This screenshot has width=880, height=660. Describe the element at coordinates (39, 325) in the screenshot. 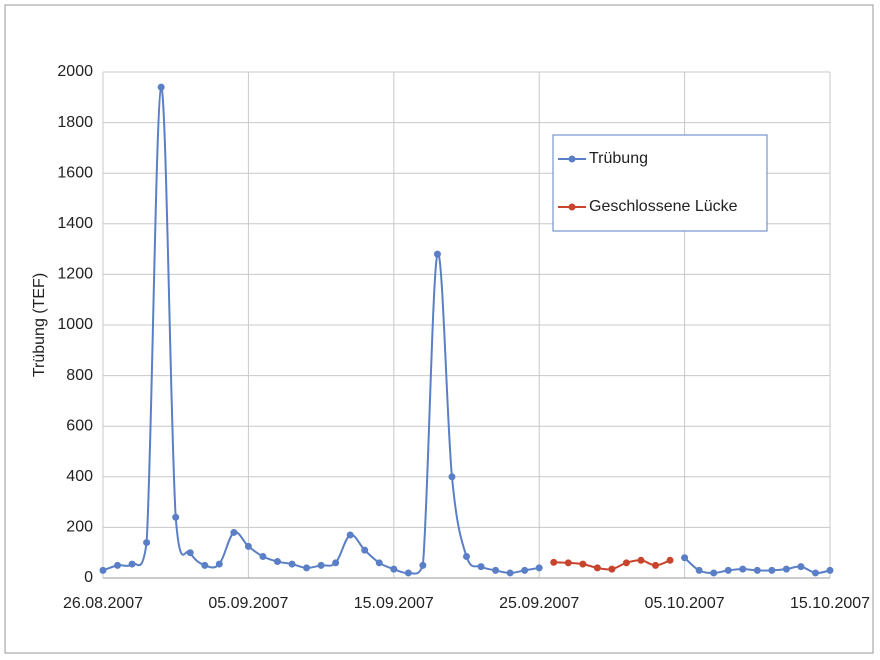

I see `y-axis-label: Trübung (TEF)` at that location.